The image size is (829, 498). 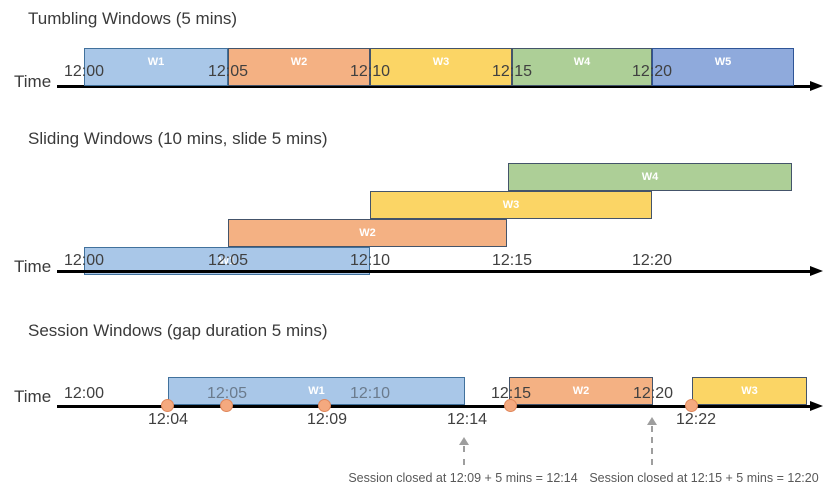 What do you see at coordinates (133, 18) in the screenshot?
I see `tumbling-title: Tumbling Windows (5 mins)` at bounding box center [133, 18].